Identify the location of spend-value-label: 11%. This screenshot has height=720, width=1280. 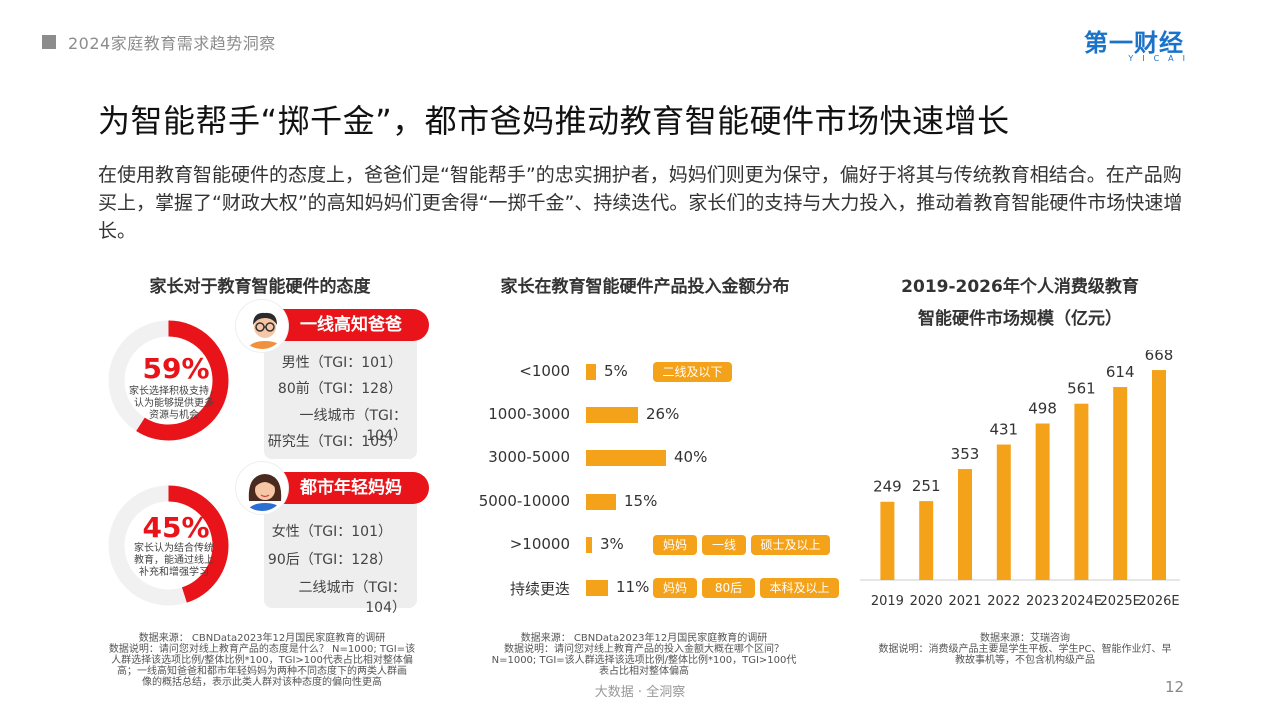
(633, 587).